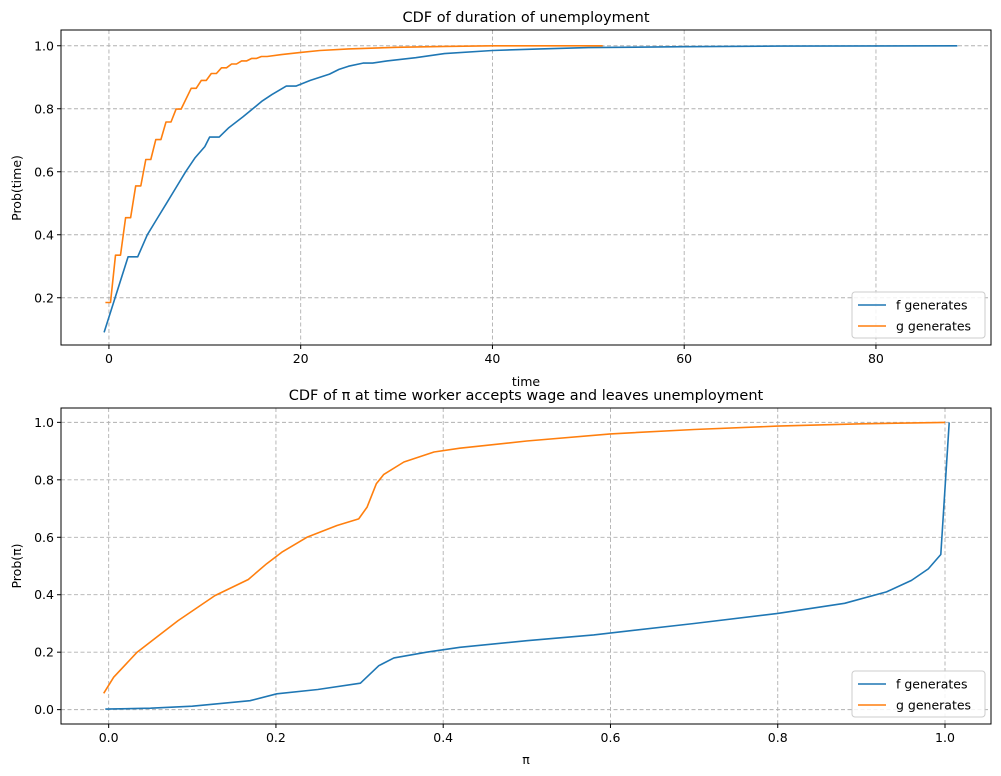 Image resolution: width=1001 pixels, height=776 pixels. I want to click on x-tick-label: 0.6, so click(611, 737).